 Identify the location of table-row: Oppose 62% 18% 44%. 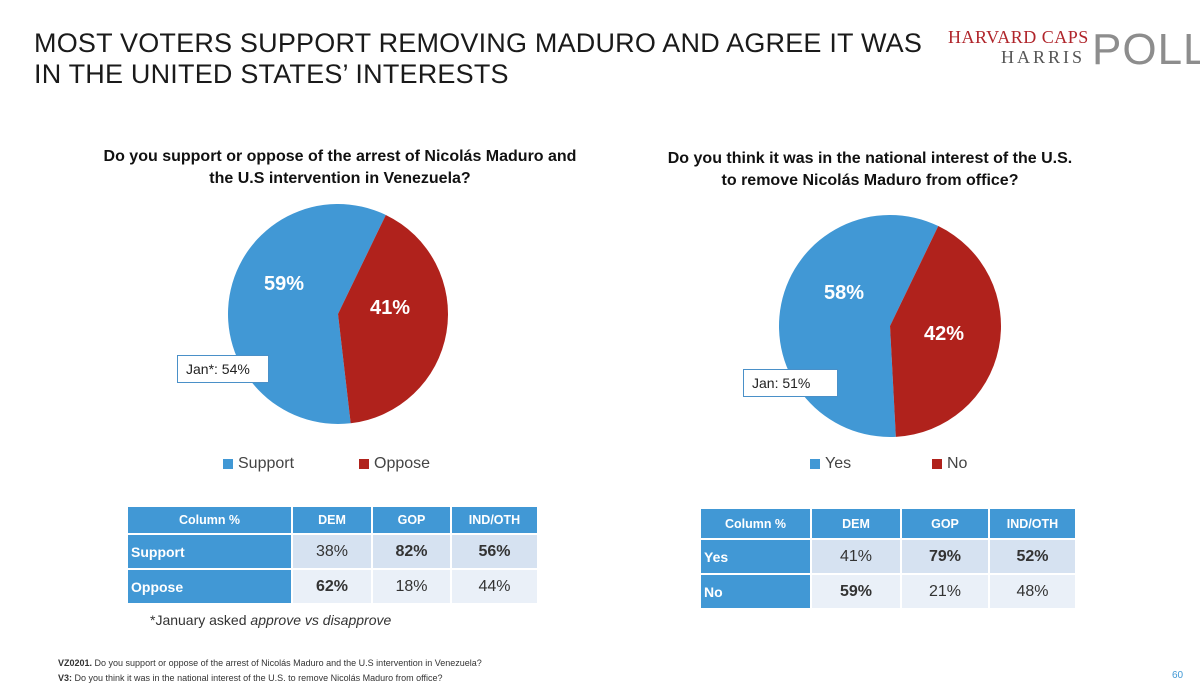
(332, 586).